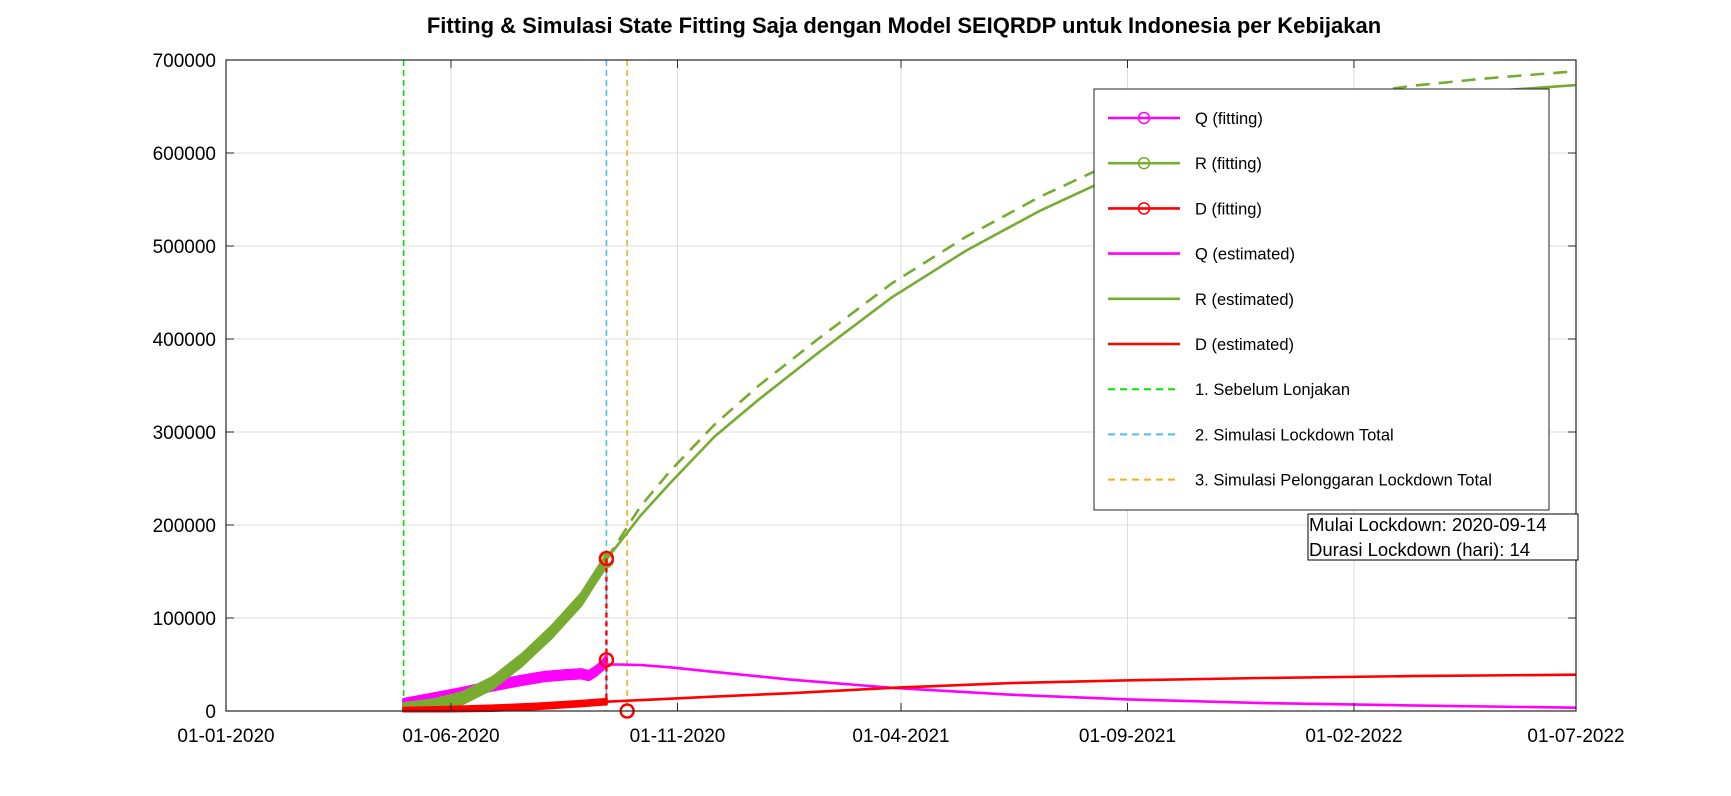 Image resolution: width=1731 pixels, height=796 pixels. What do you see at coordinates (1144, 118) in the screenshot?
I see `legend-marker-q-fitting` at bounding box center [1144, 118].